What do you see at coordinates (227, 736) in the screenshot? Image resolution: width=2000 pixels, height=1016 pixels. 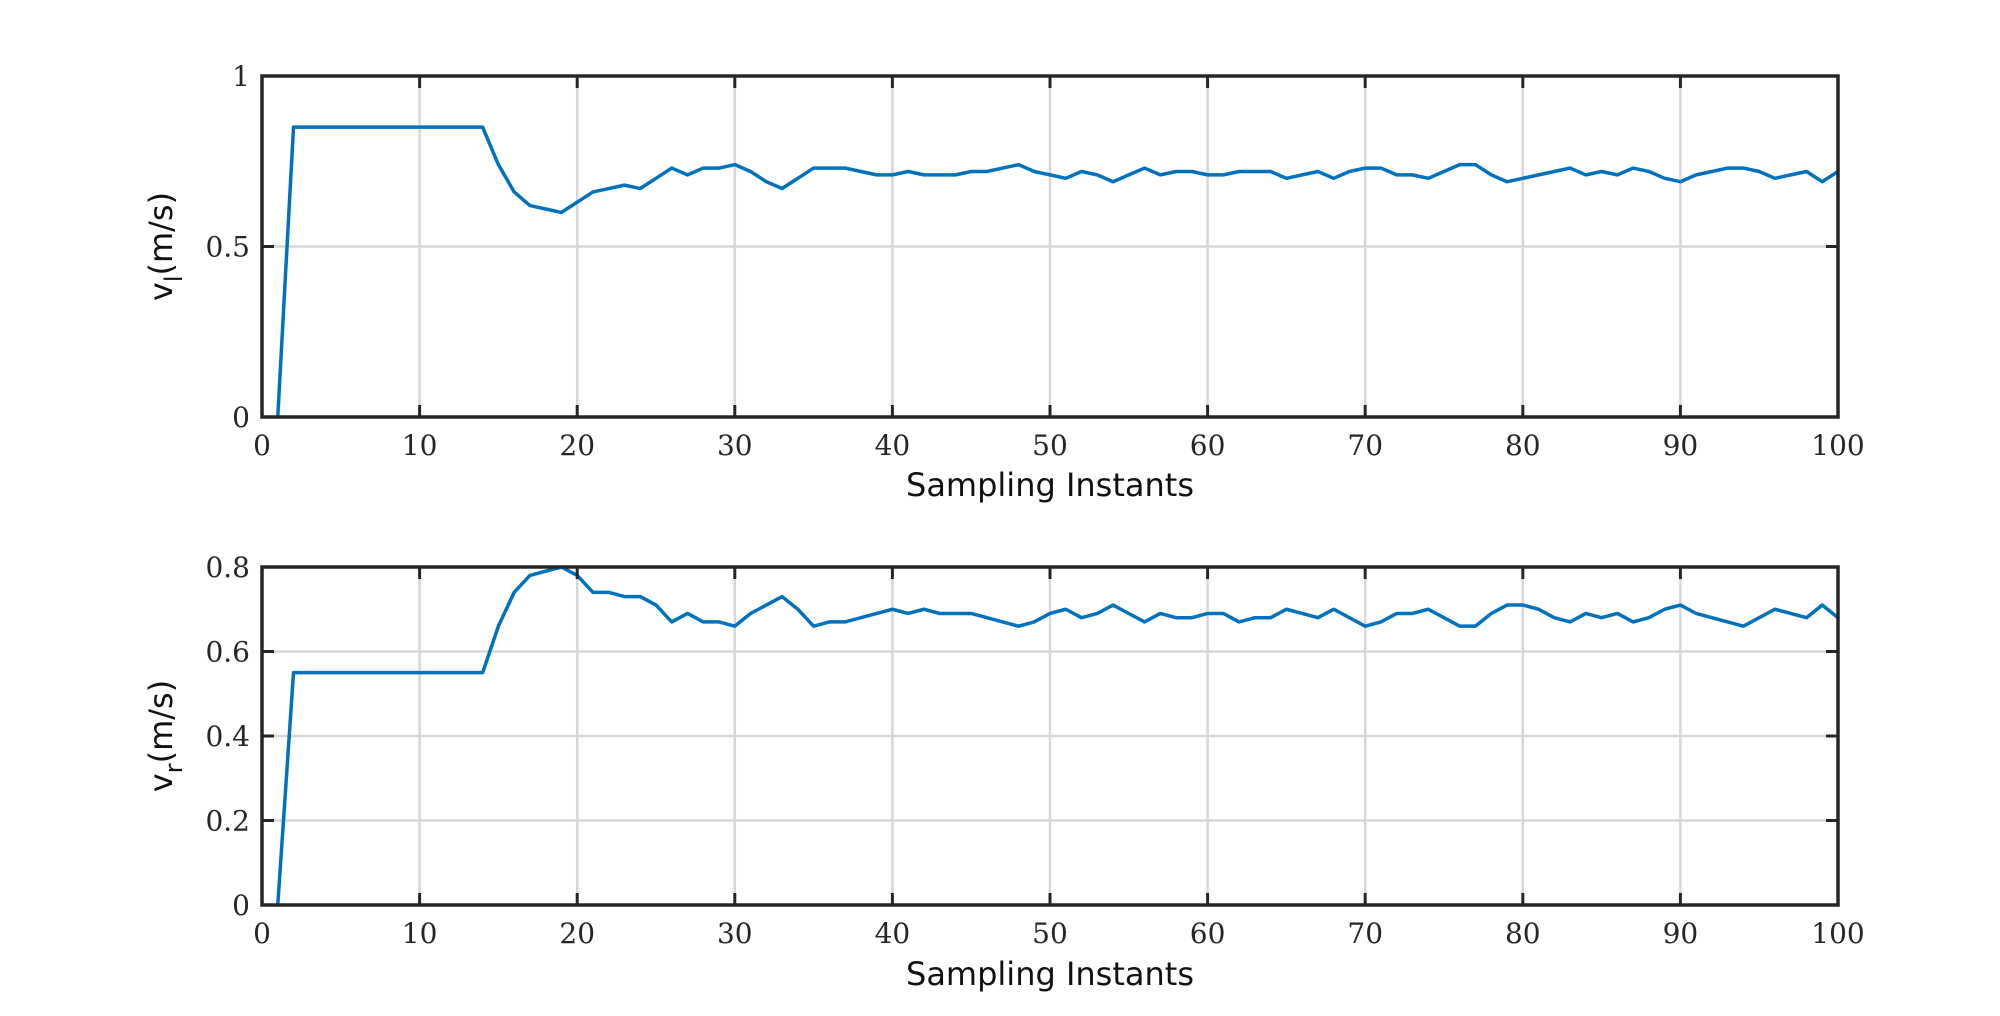 I see `bottom-y-tick-label-2: 0.4` at bounding box center [227, 736].